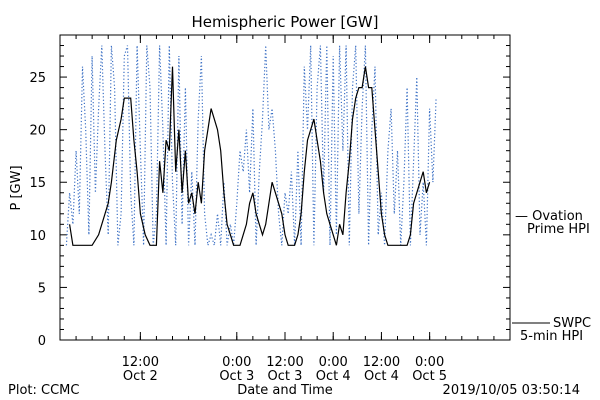  Describe the element at coordinates (16, 187) in the screenshot. I see `y-axis-label: P [GW]` at that location.